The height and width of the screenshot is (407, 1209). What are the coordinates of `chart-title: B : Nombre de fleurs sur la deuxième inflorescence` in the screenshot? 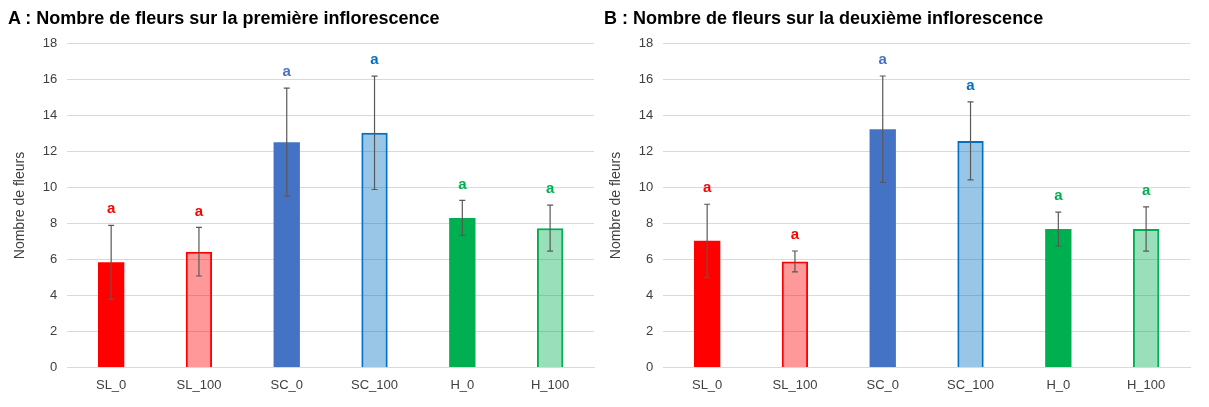 It's located at (824, 17).